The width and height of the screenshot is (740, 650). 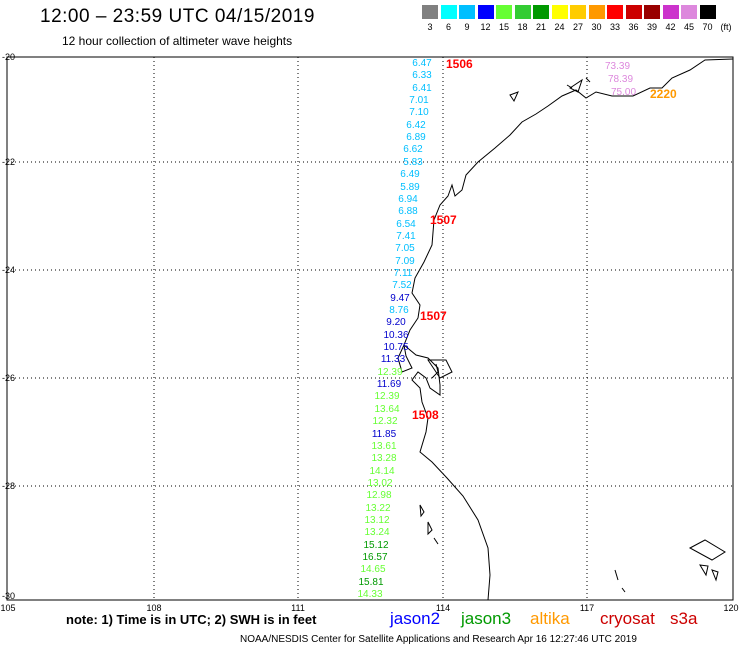 I want to click on latitude-label: -26, so click(x=9, y=378).